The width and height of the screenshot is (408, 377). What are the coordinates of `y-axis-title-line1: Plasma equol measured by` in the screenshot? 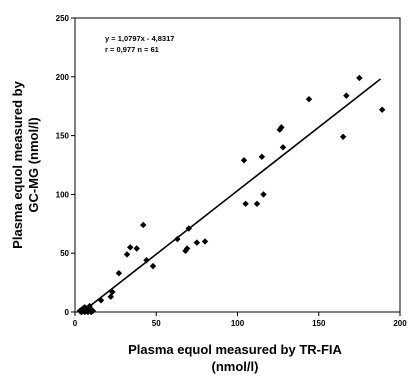 It's located at (17, 164).